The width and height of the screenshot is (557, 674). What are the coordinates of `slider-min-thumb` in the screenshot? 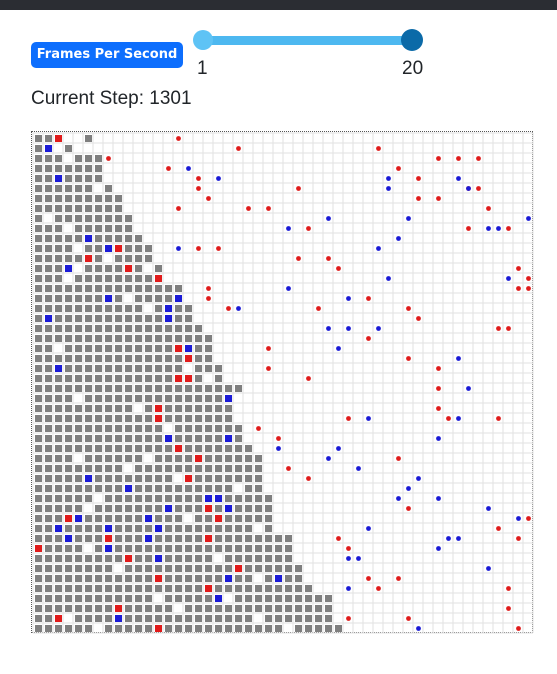 It's located at (203, 40).